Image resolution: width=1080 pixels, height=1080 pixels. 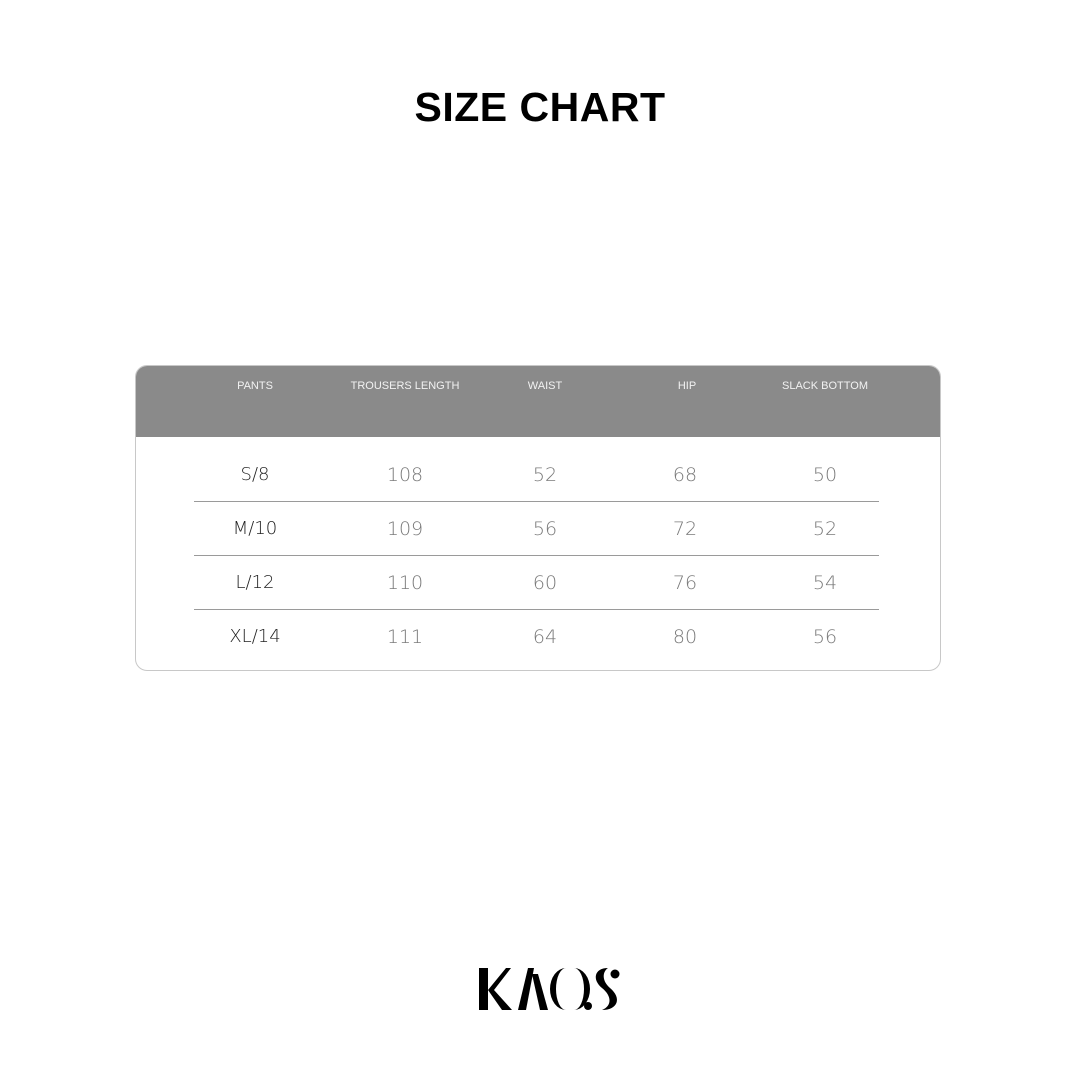 What do you see at coordinates (825, 475) in the screenshot?
I see `measurement-cell: 50` at bounding box center [825, 475].